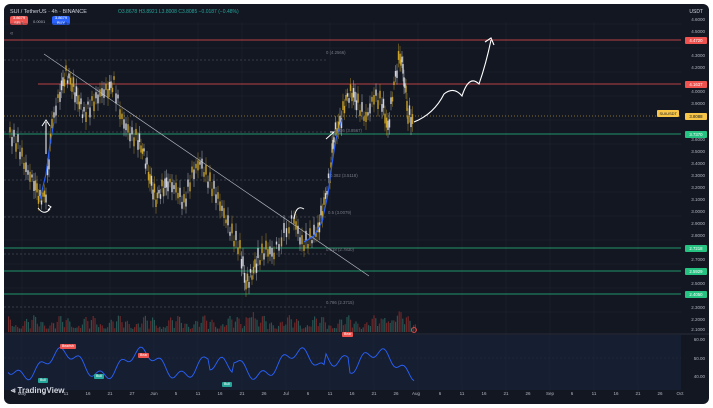 Image resolution: width=713 pixels, height=408 pixels. What do you see at coordinates (698, 319) in the screenshot?
I see `price-tick: 2.2000` at bounding box center [698, 319].